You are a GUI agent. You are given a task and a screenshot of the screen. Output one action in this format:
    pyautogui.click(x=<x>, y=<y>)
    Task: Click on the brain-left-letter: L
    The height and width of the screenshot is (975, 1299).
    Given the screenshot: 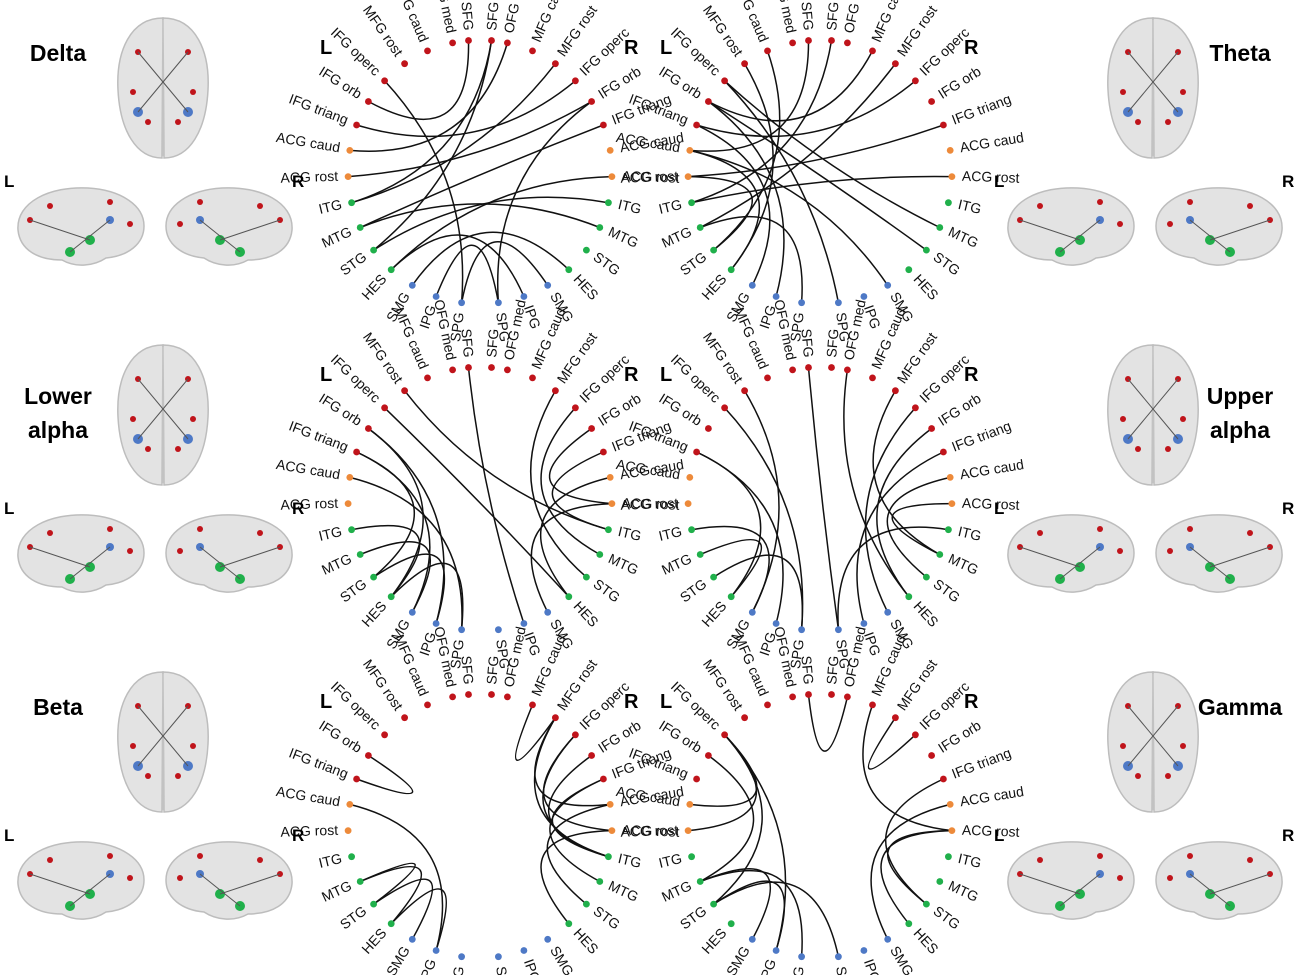 What is the action you would take?
    pyautogui.click(x=9, y=181)
    